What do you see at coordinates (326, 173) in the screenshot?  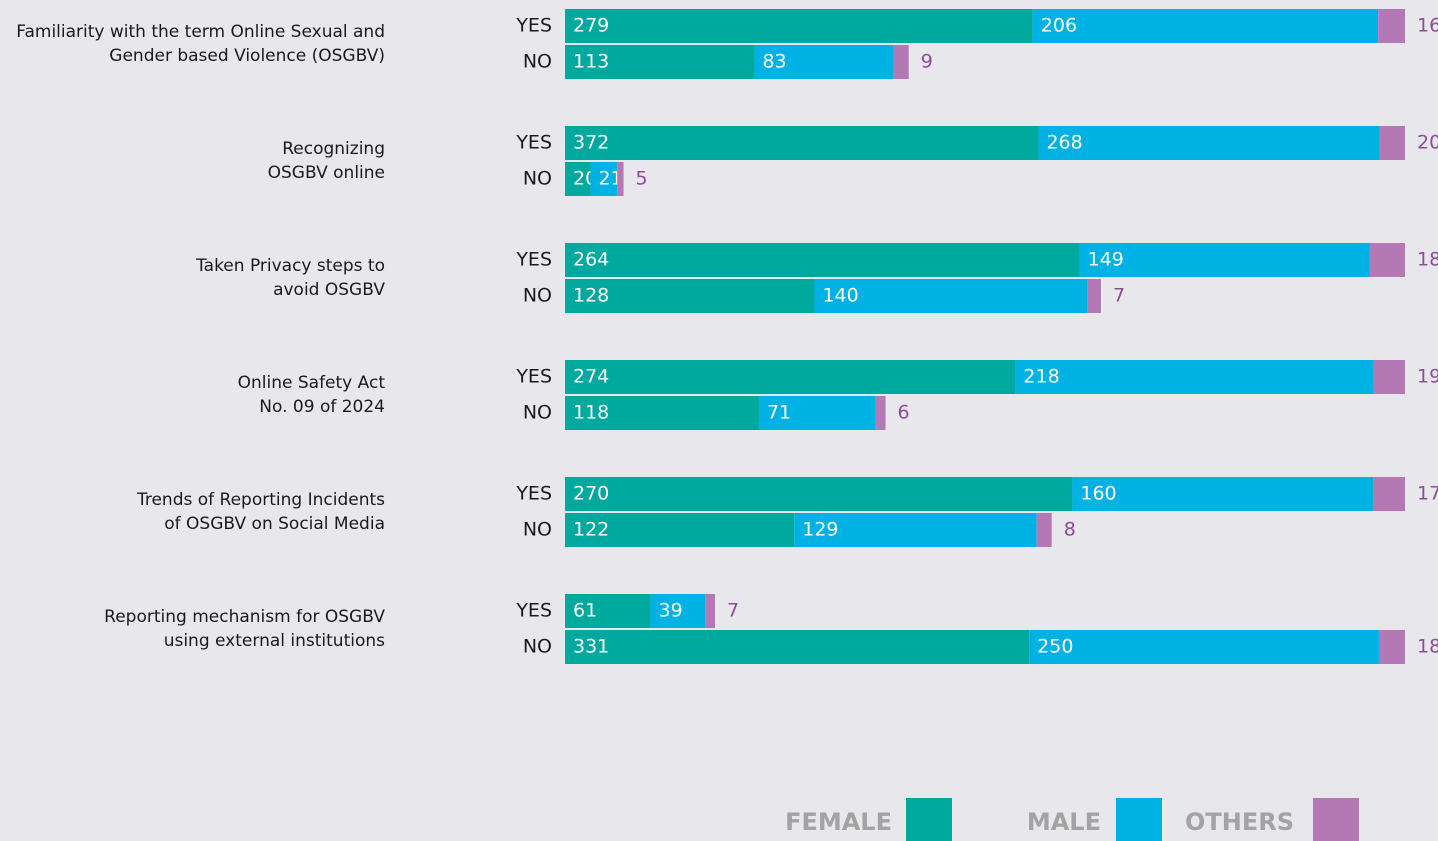 I see `group-label: OSGBV online` at bounding box center [326, 173].